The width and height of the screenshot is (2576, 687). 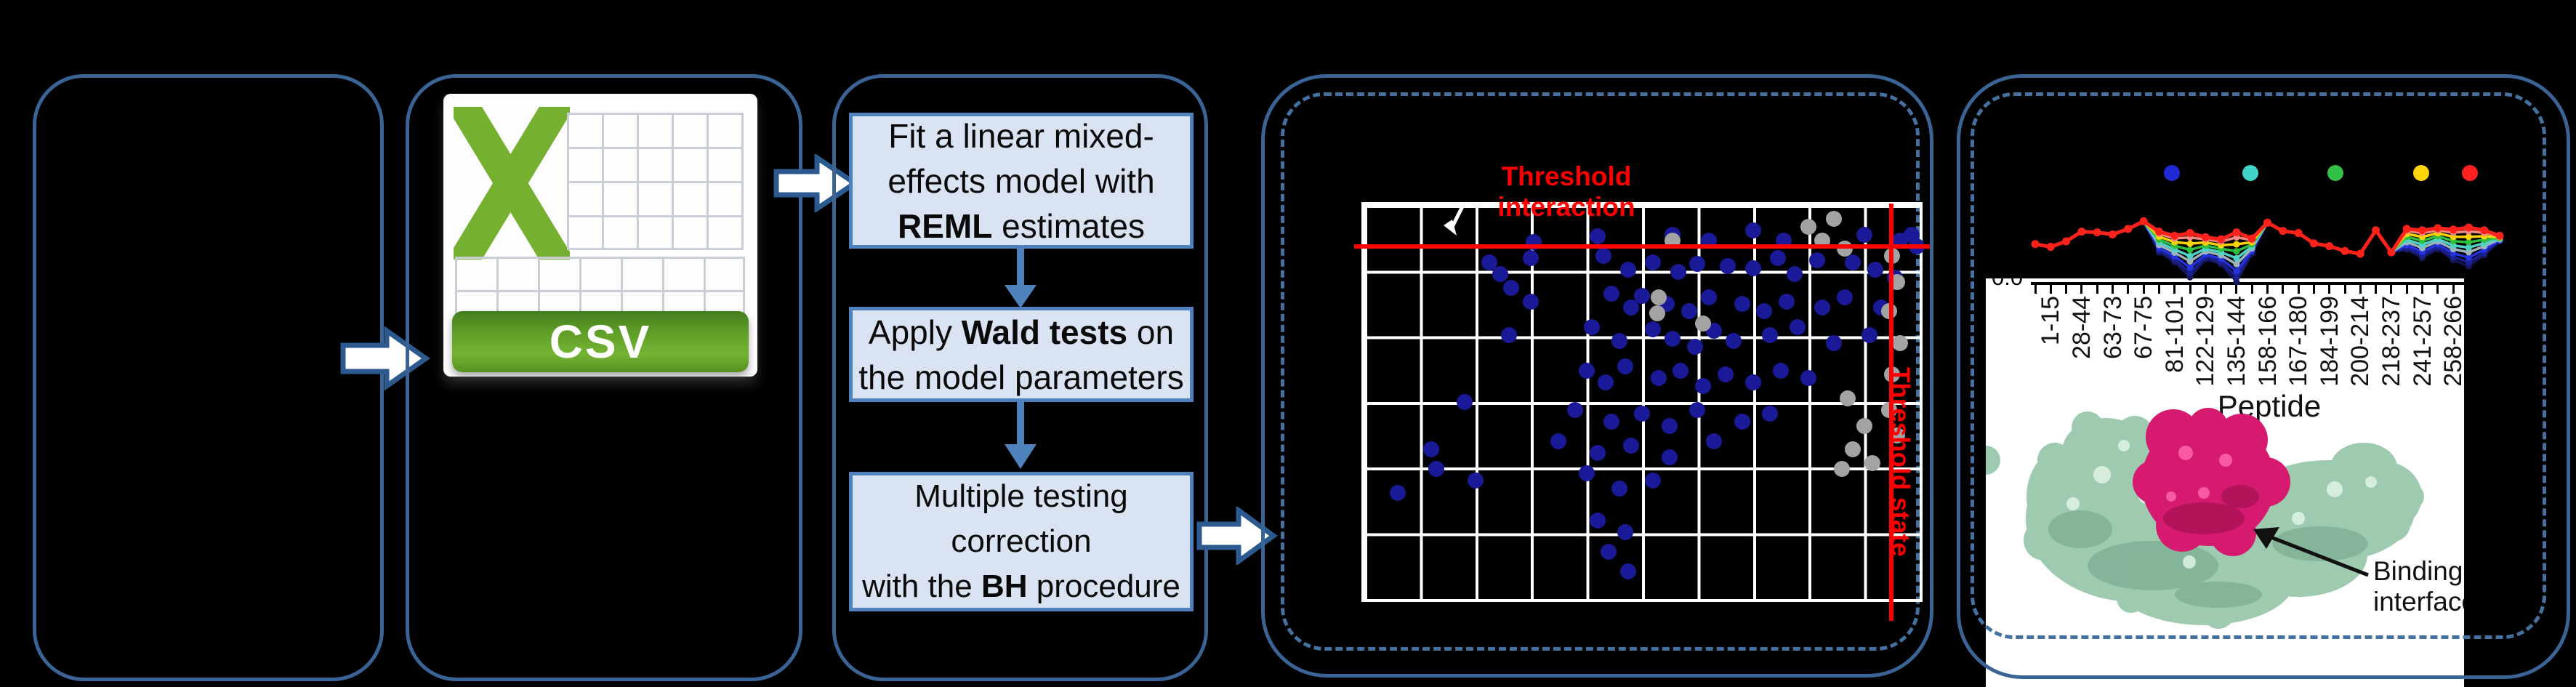 What do you see at coordinates (1642, 411) in the screenshot?
I see `scatter-plot` at bounding box center [1642, 411].